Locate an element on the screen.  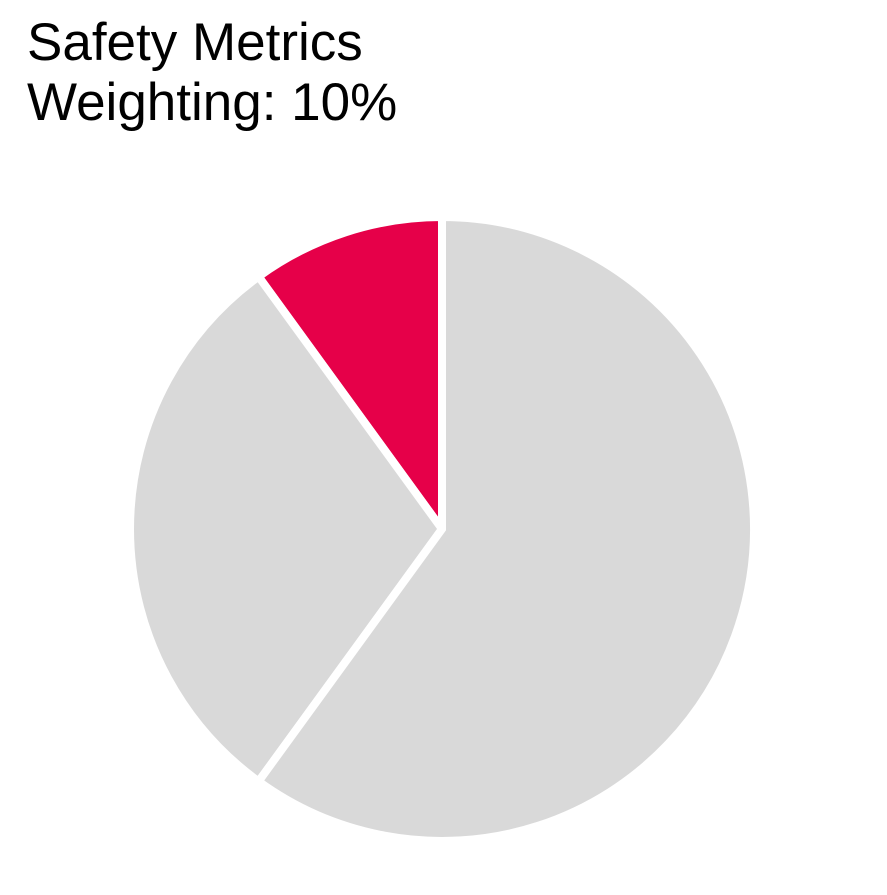
pie-slice-safety-metrics is located at coordinates (349, 377).